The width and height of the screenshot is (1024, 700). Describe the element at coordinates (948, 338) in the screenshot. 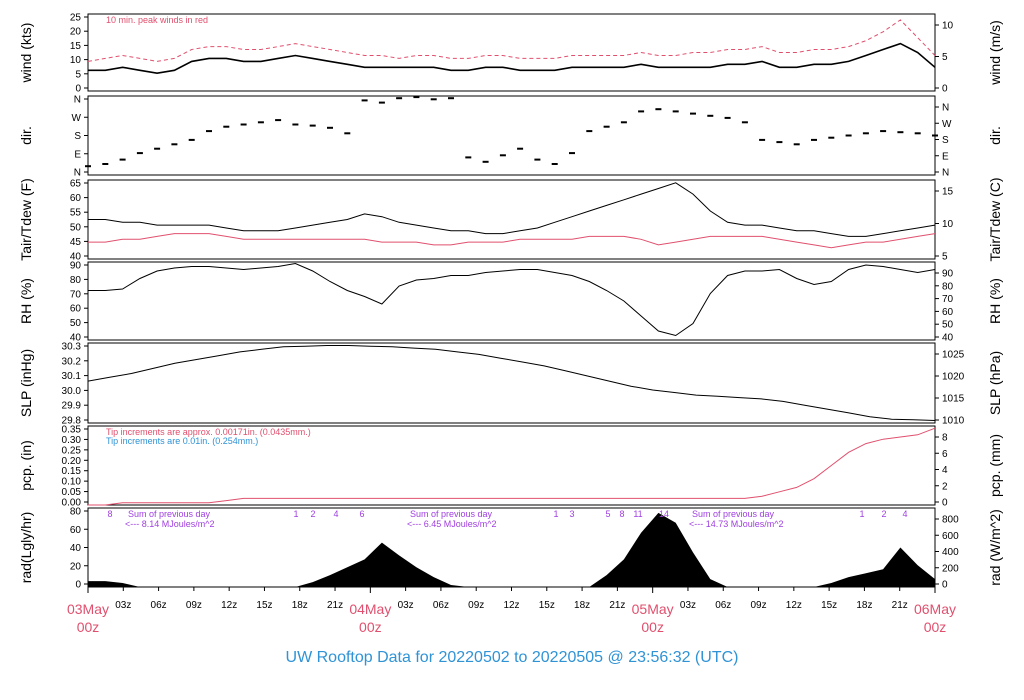

I see `right-tick-label: 40` at that location.